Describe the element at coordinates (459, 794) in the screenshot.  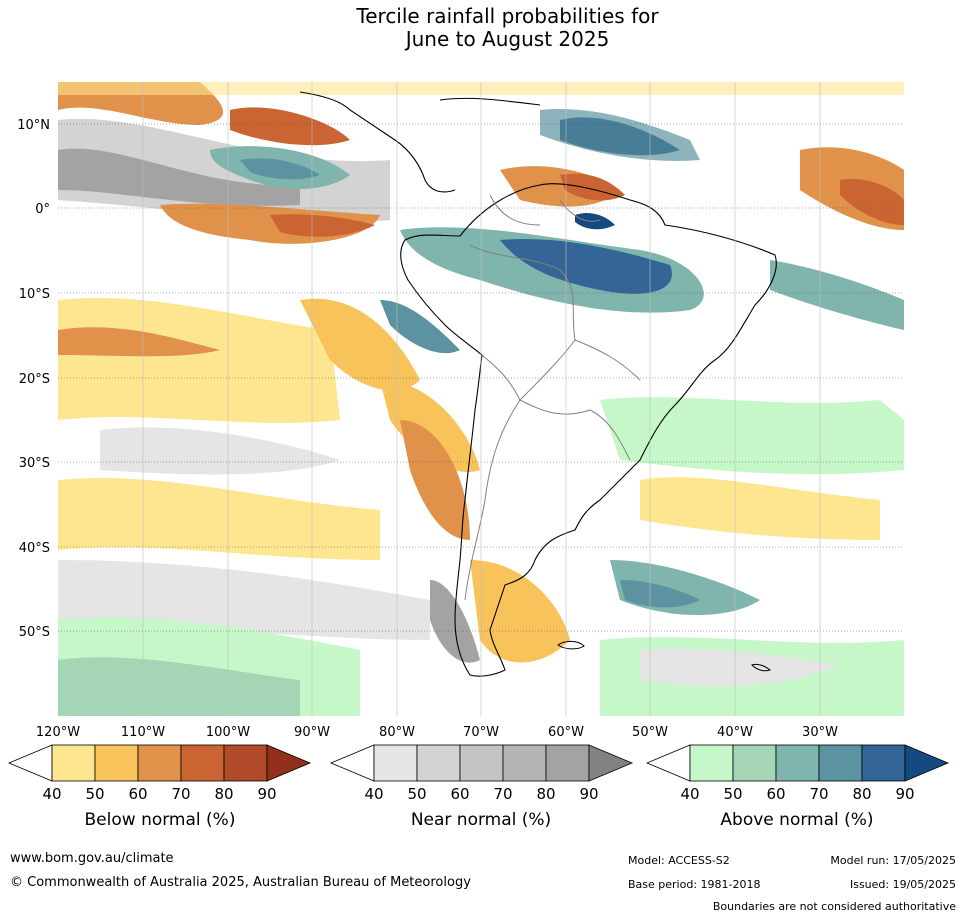
I see `near-colorbar-tick-label: 60` at that location.